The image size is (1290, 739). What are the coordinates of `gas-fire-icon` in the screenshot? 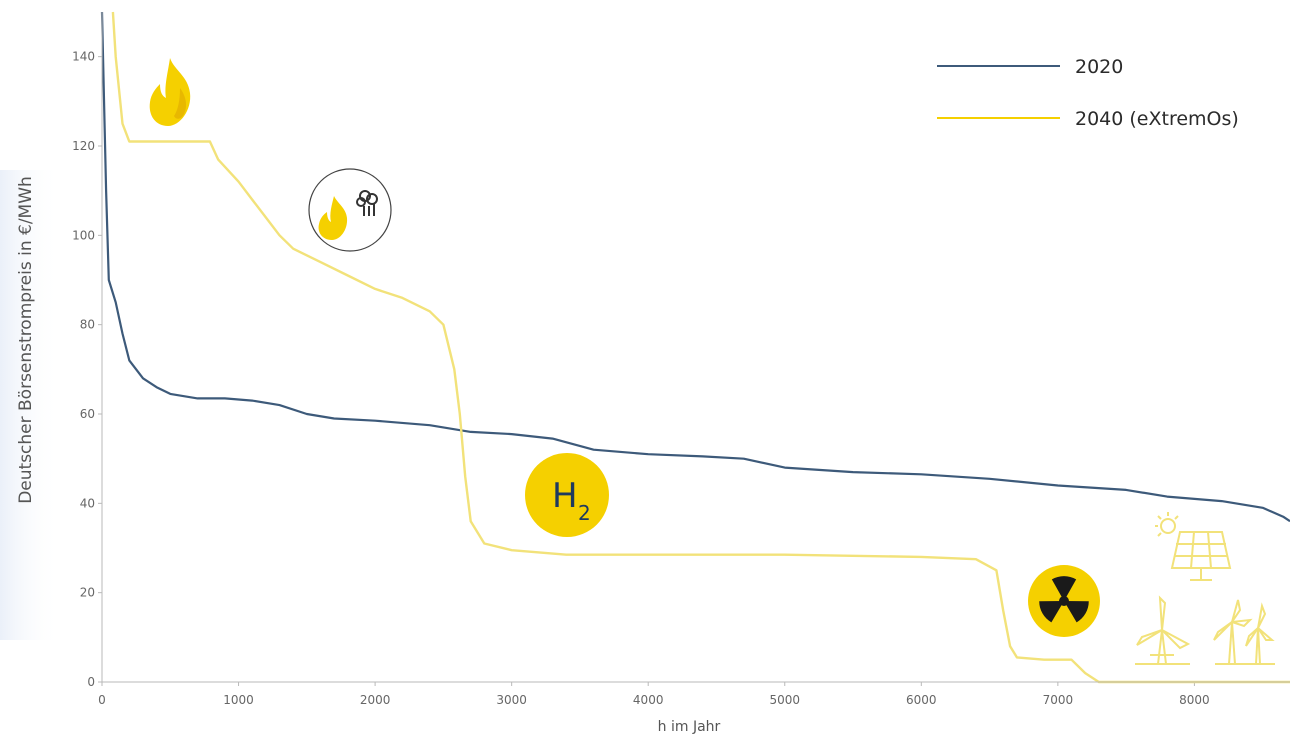 It's located at (350, 210).